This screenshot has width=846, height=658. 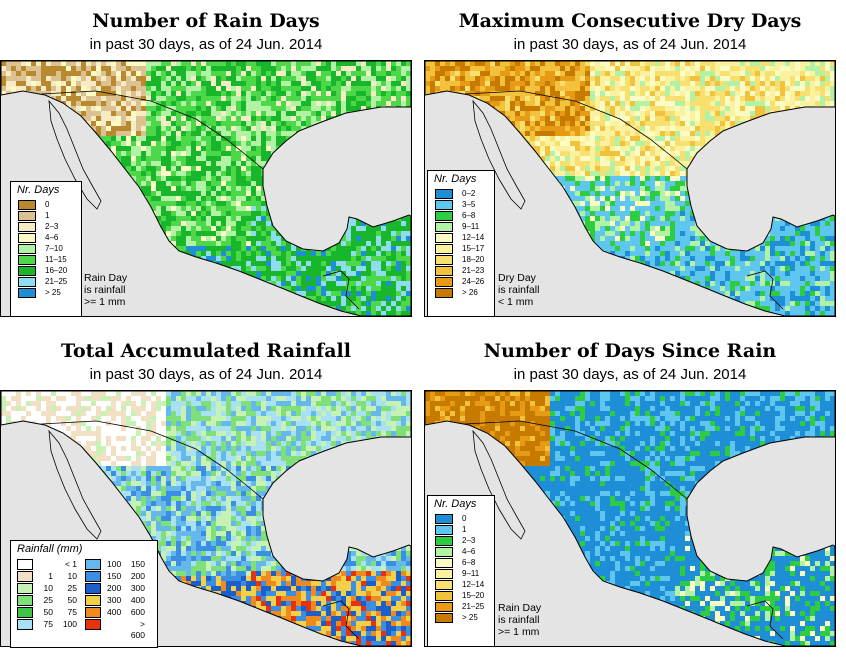 What do you see at coordinates (116, 629) in the screenshot?
I see `legend-item: > 600` at bounding box center [116, 629].